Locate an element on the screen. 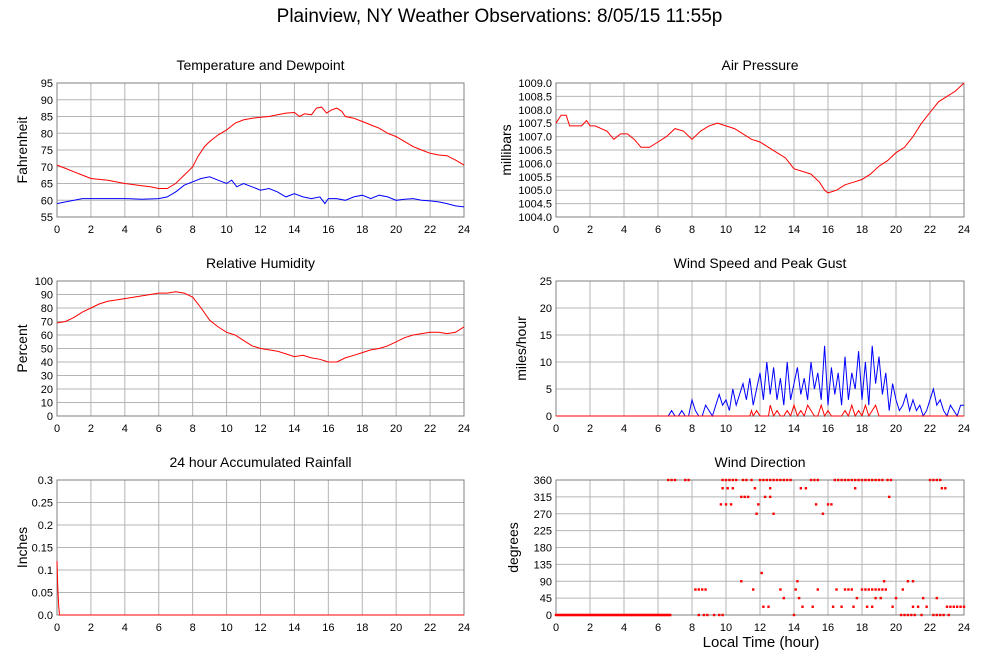  press-xtick-label: 22 is located at coordinates (930, 230).